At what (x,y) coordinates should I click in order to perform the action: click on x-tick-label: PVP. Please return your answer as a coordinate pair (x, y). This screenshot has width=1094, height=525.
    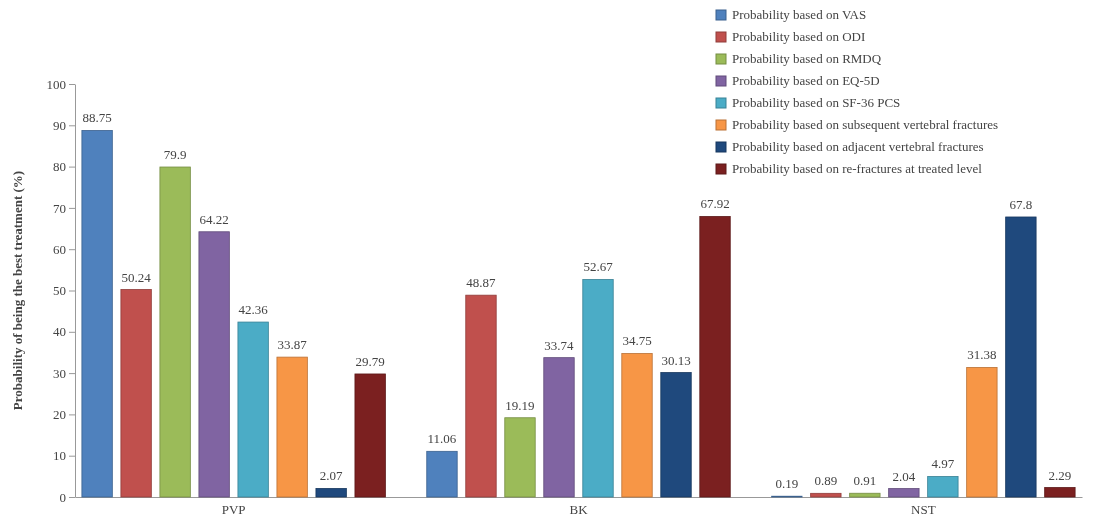
    Looking at the image, I should click on (233, 510).